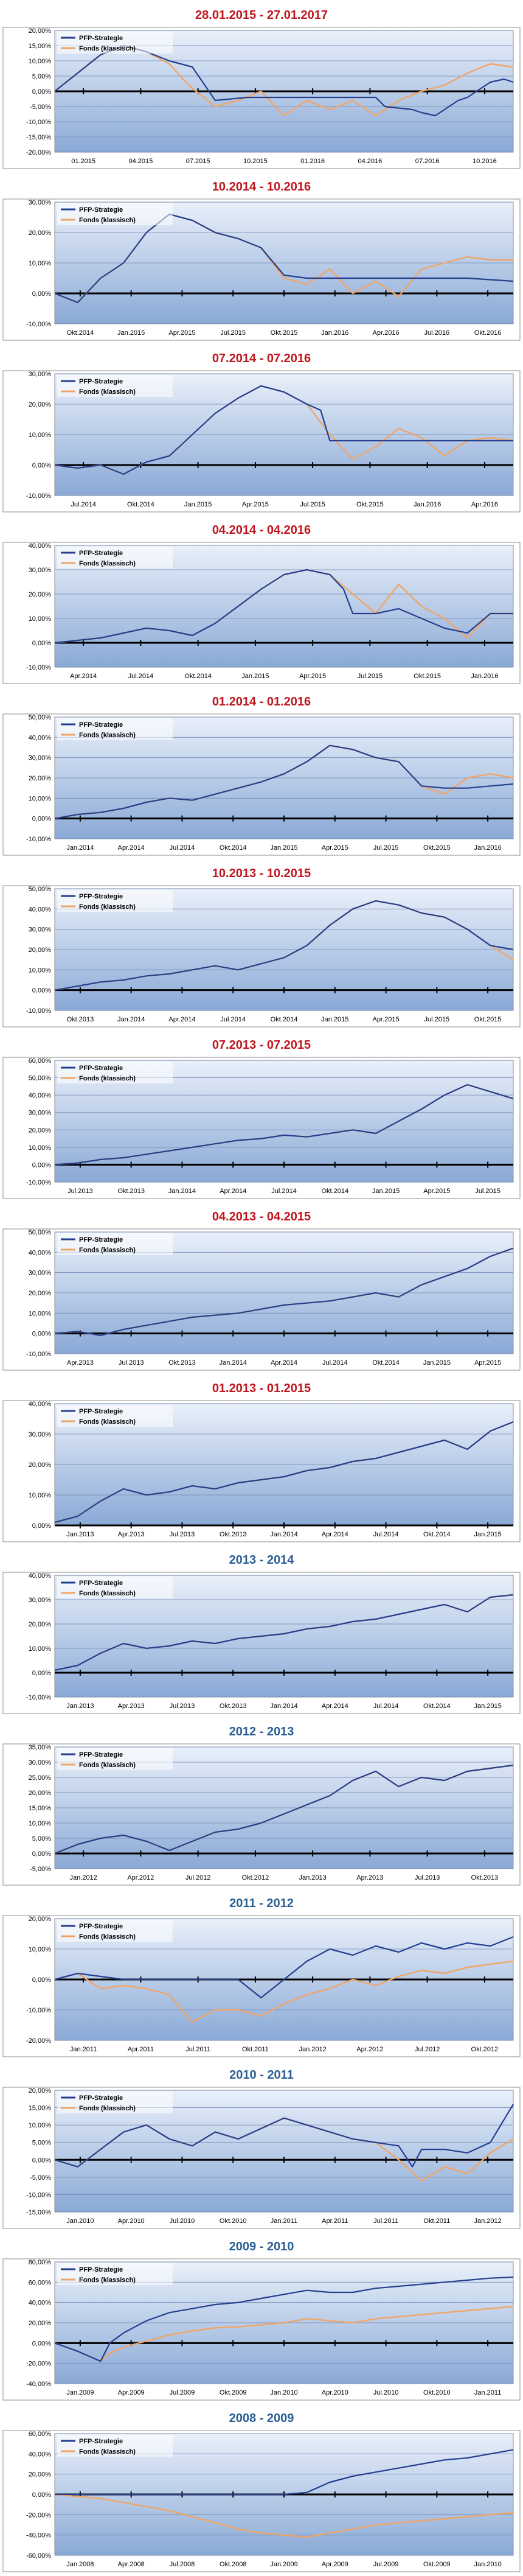  What do you see at coordinates (80, 2392) in the screenshot?
I see `x-tick-label: Jan.2009` at bounding box center [80, 2392].